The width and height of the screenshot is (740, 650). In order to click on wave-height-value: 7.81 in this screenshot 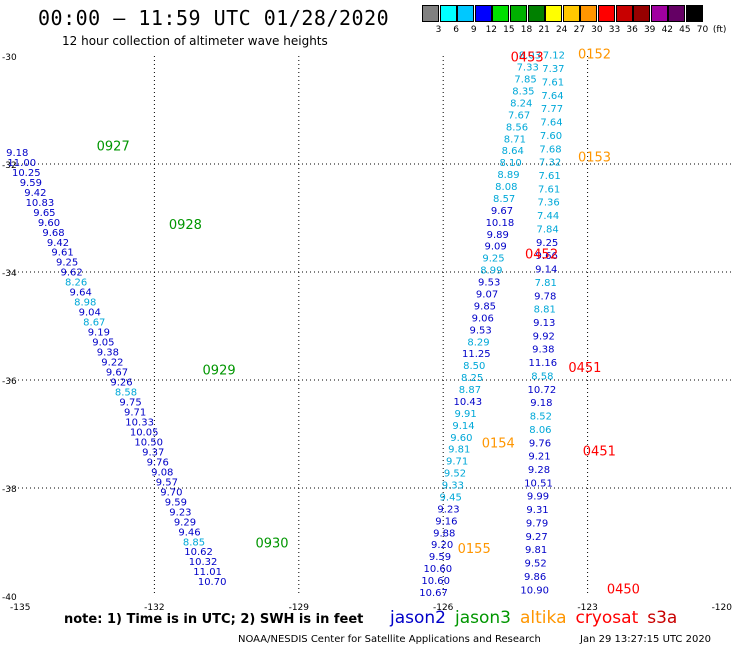, I will do `click(546, 283)`.